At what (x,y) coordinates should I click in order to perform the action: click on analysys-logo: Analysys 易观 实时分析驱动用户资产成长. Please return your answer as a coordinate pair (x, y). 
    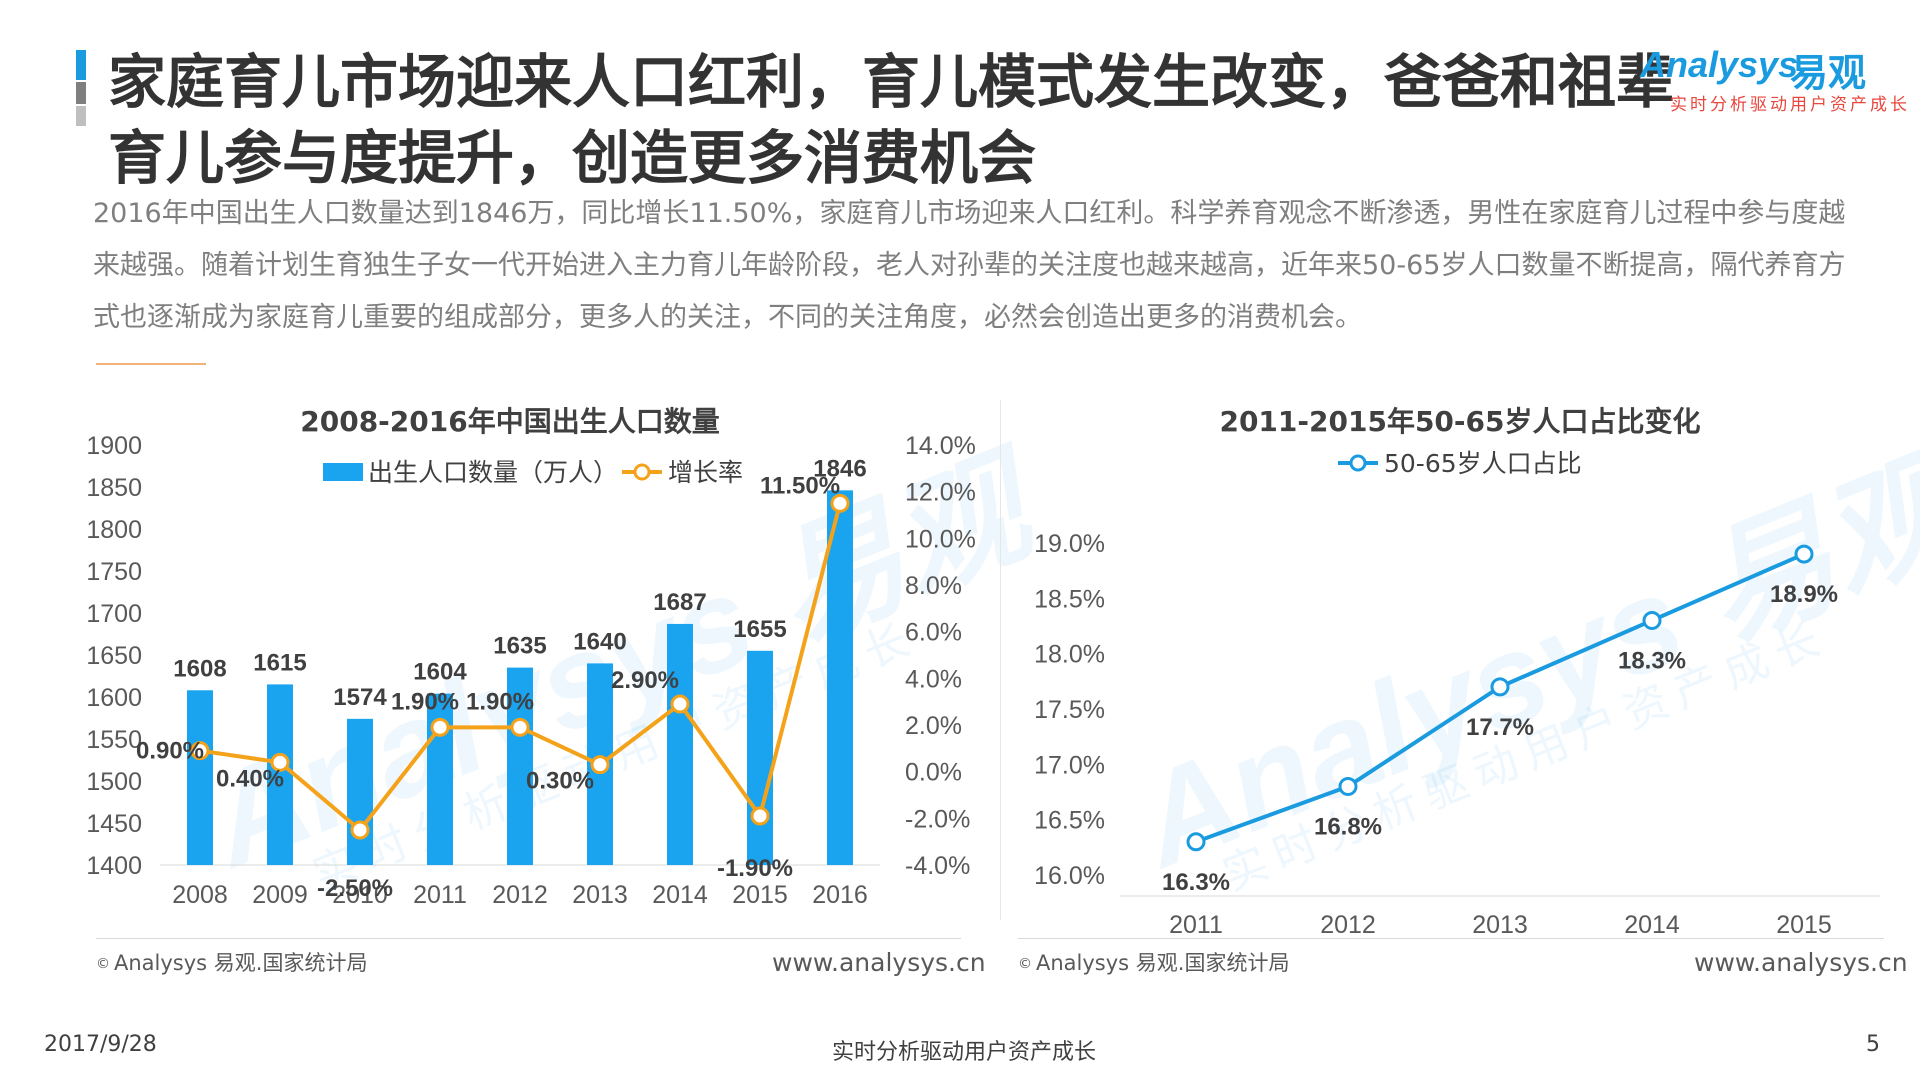
    Looking at the image, I should click on (1773, 78).